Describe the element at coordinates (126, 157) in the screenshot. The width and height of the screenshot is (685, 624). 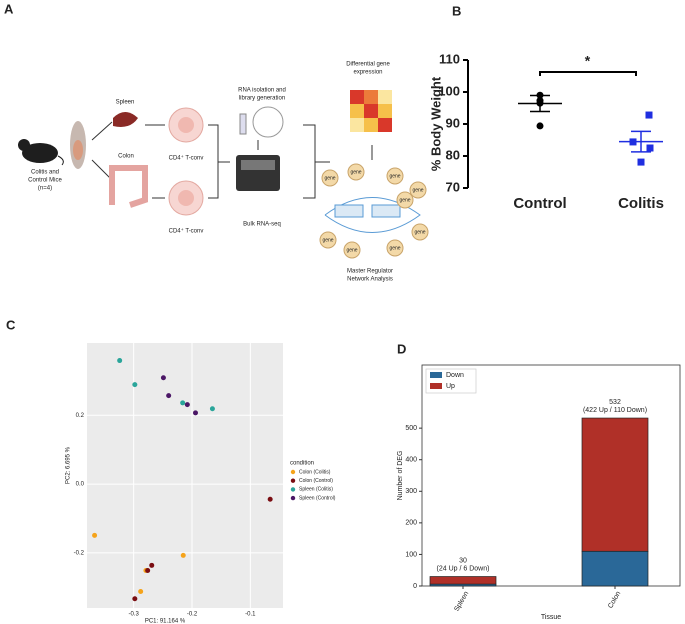
I see `organ-label: Colon` at that location.